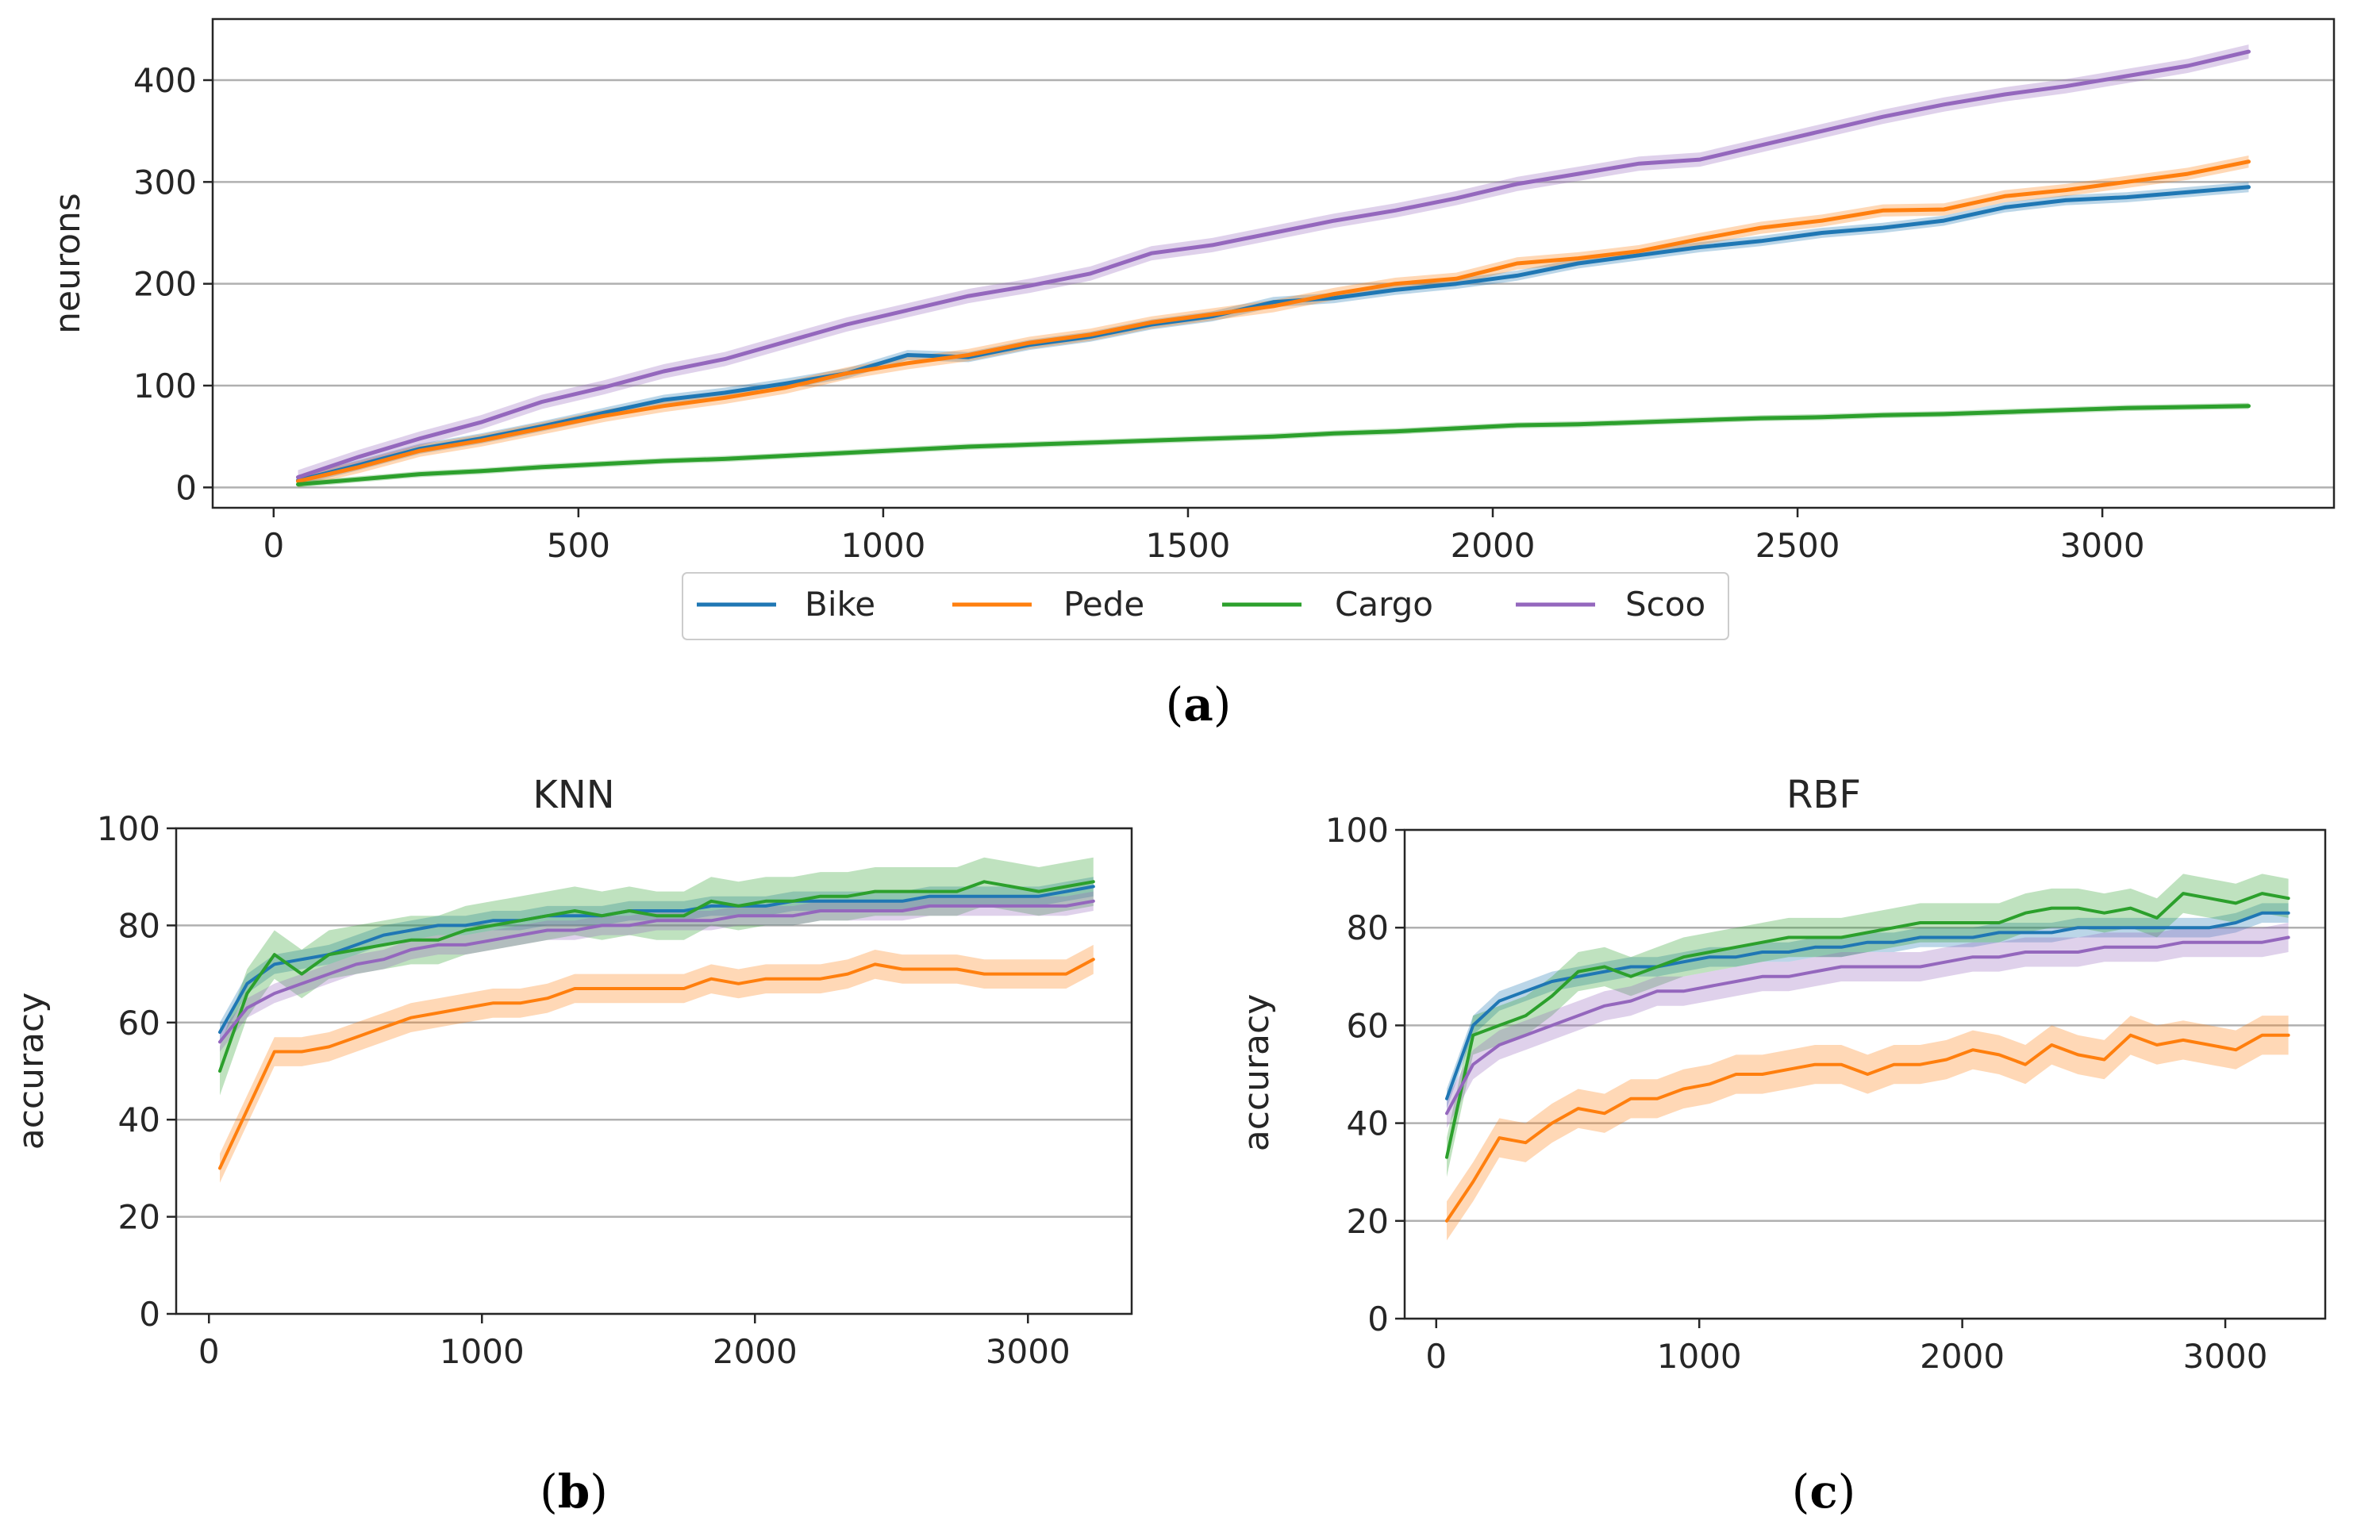  Describe the element at coordinates (1199, 705) in the screenshot. I see `caption-a: (a)` at that location.